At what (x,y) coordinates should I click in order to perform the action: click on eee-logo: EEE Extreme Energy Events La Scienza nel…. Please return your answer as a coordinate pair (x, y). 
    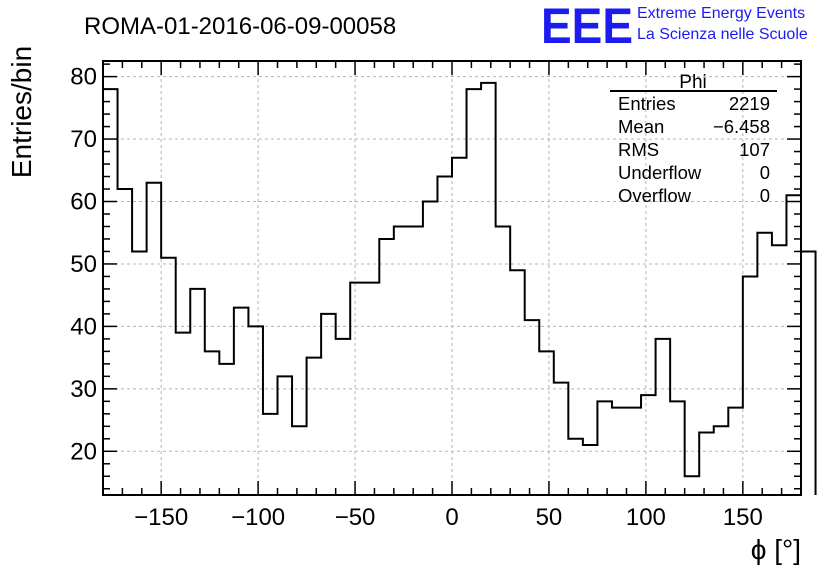
    Looking at the image, I should click on (674, 27).